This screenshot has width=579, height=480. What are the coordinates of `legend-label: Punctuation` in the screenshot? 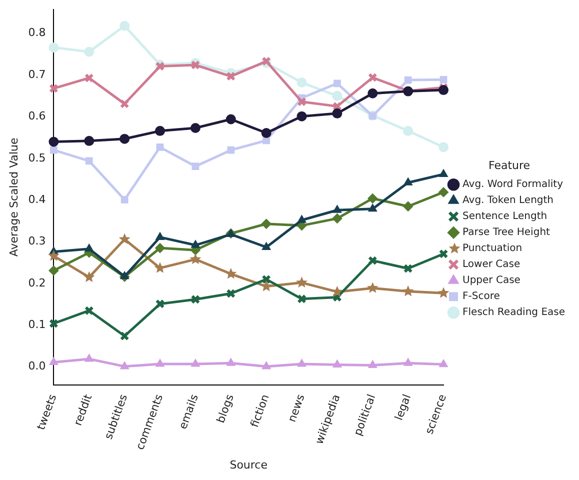 It's located at (492, 248).